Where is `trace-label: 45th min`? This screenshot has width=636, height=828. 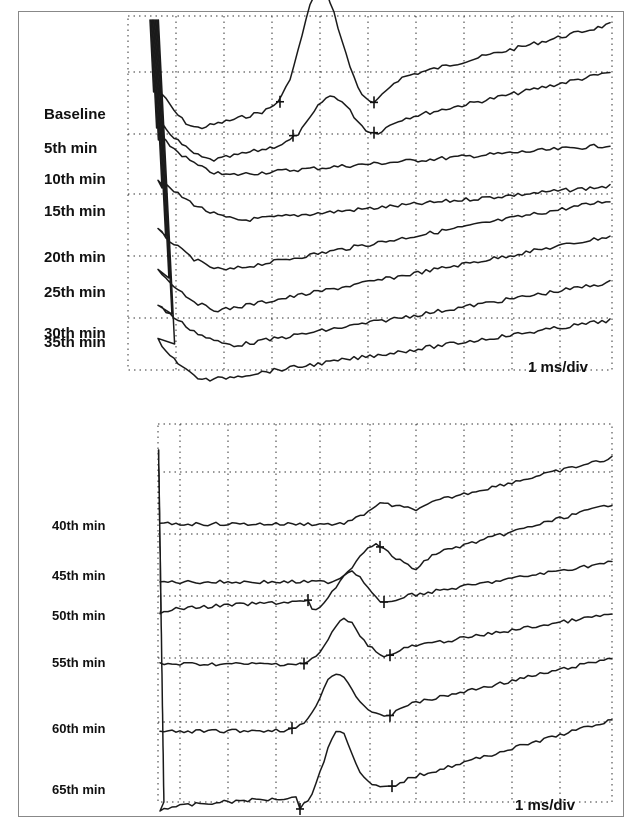 trace-label: 45th min is located at coordinates (79, 575).